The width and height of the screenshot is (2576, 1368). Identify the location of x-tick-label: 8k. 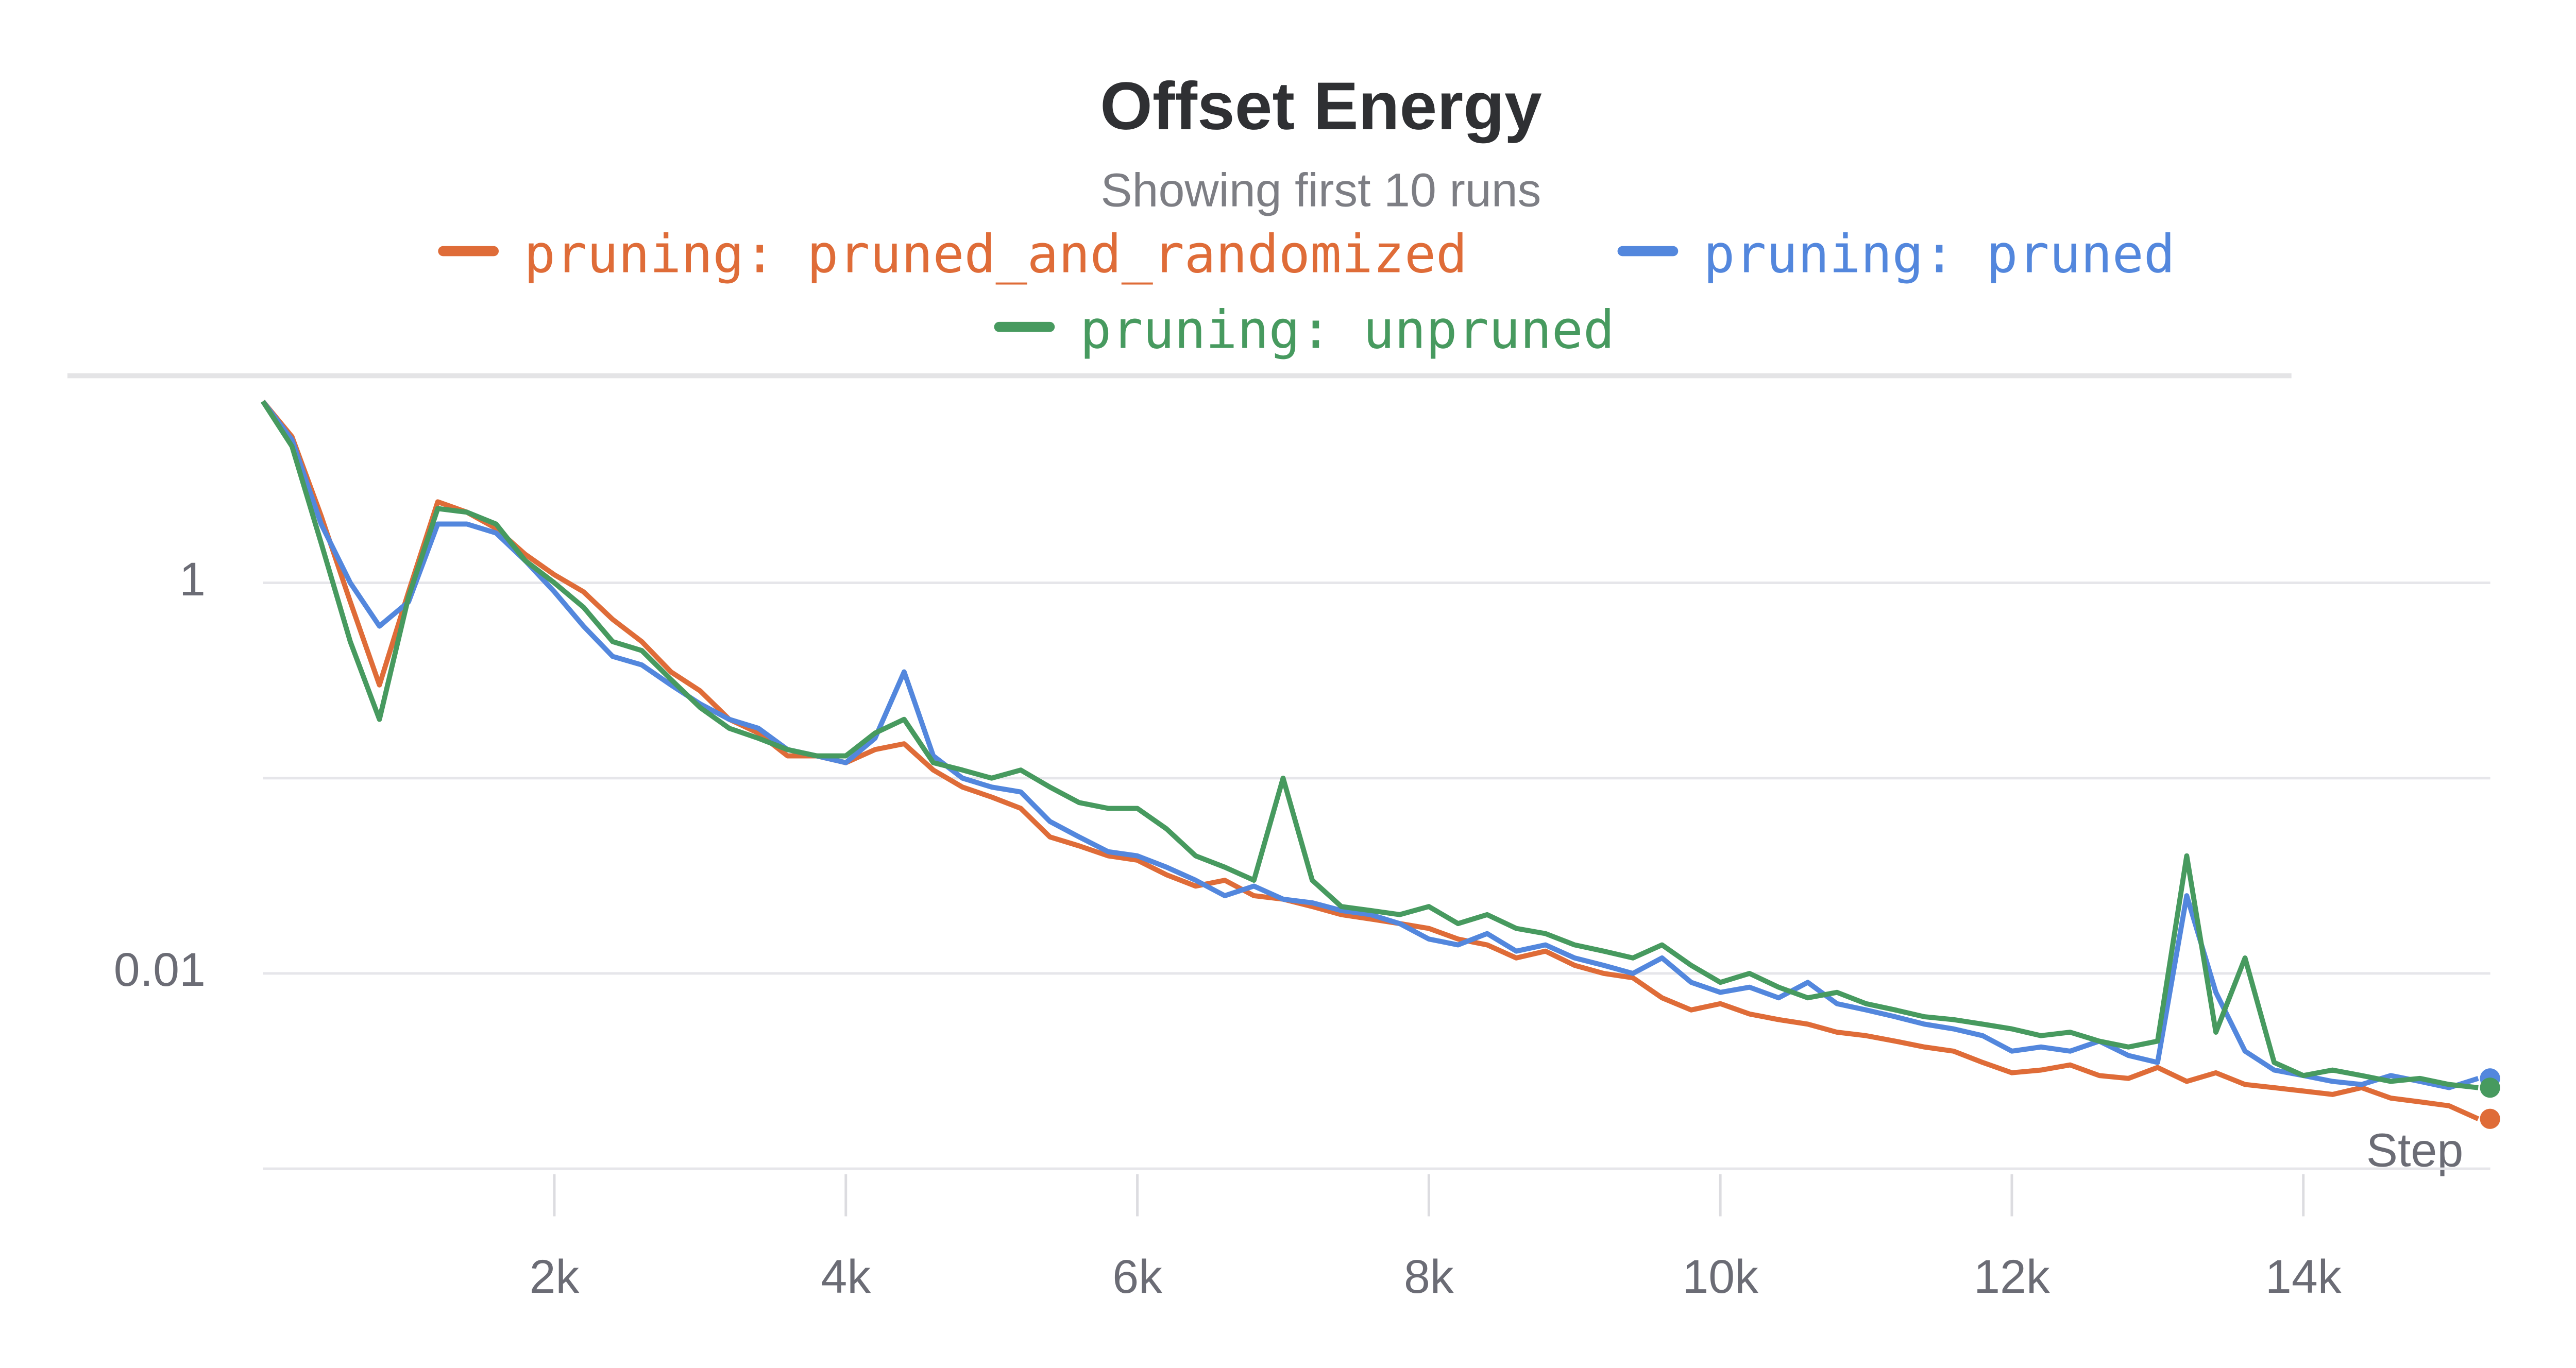
(1429, 1277).